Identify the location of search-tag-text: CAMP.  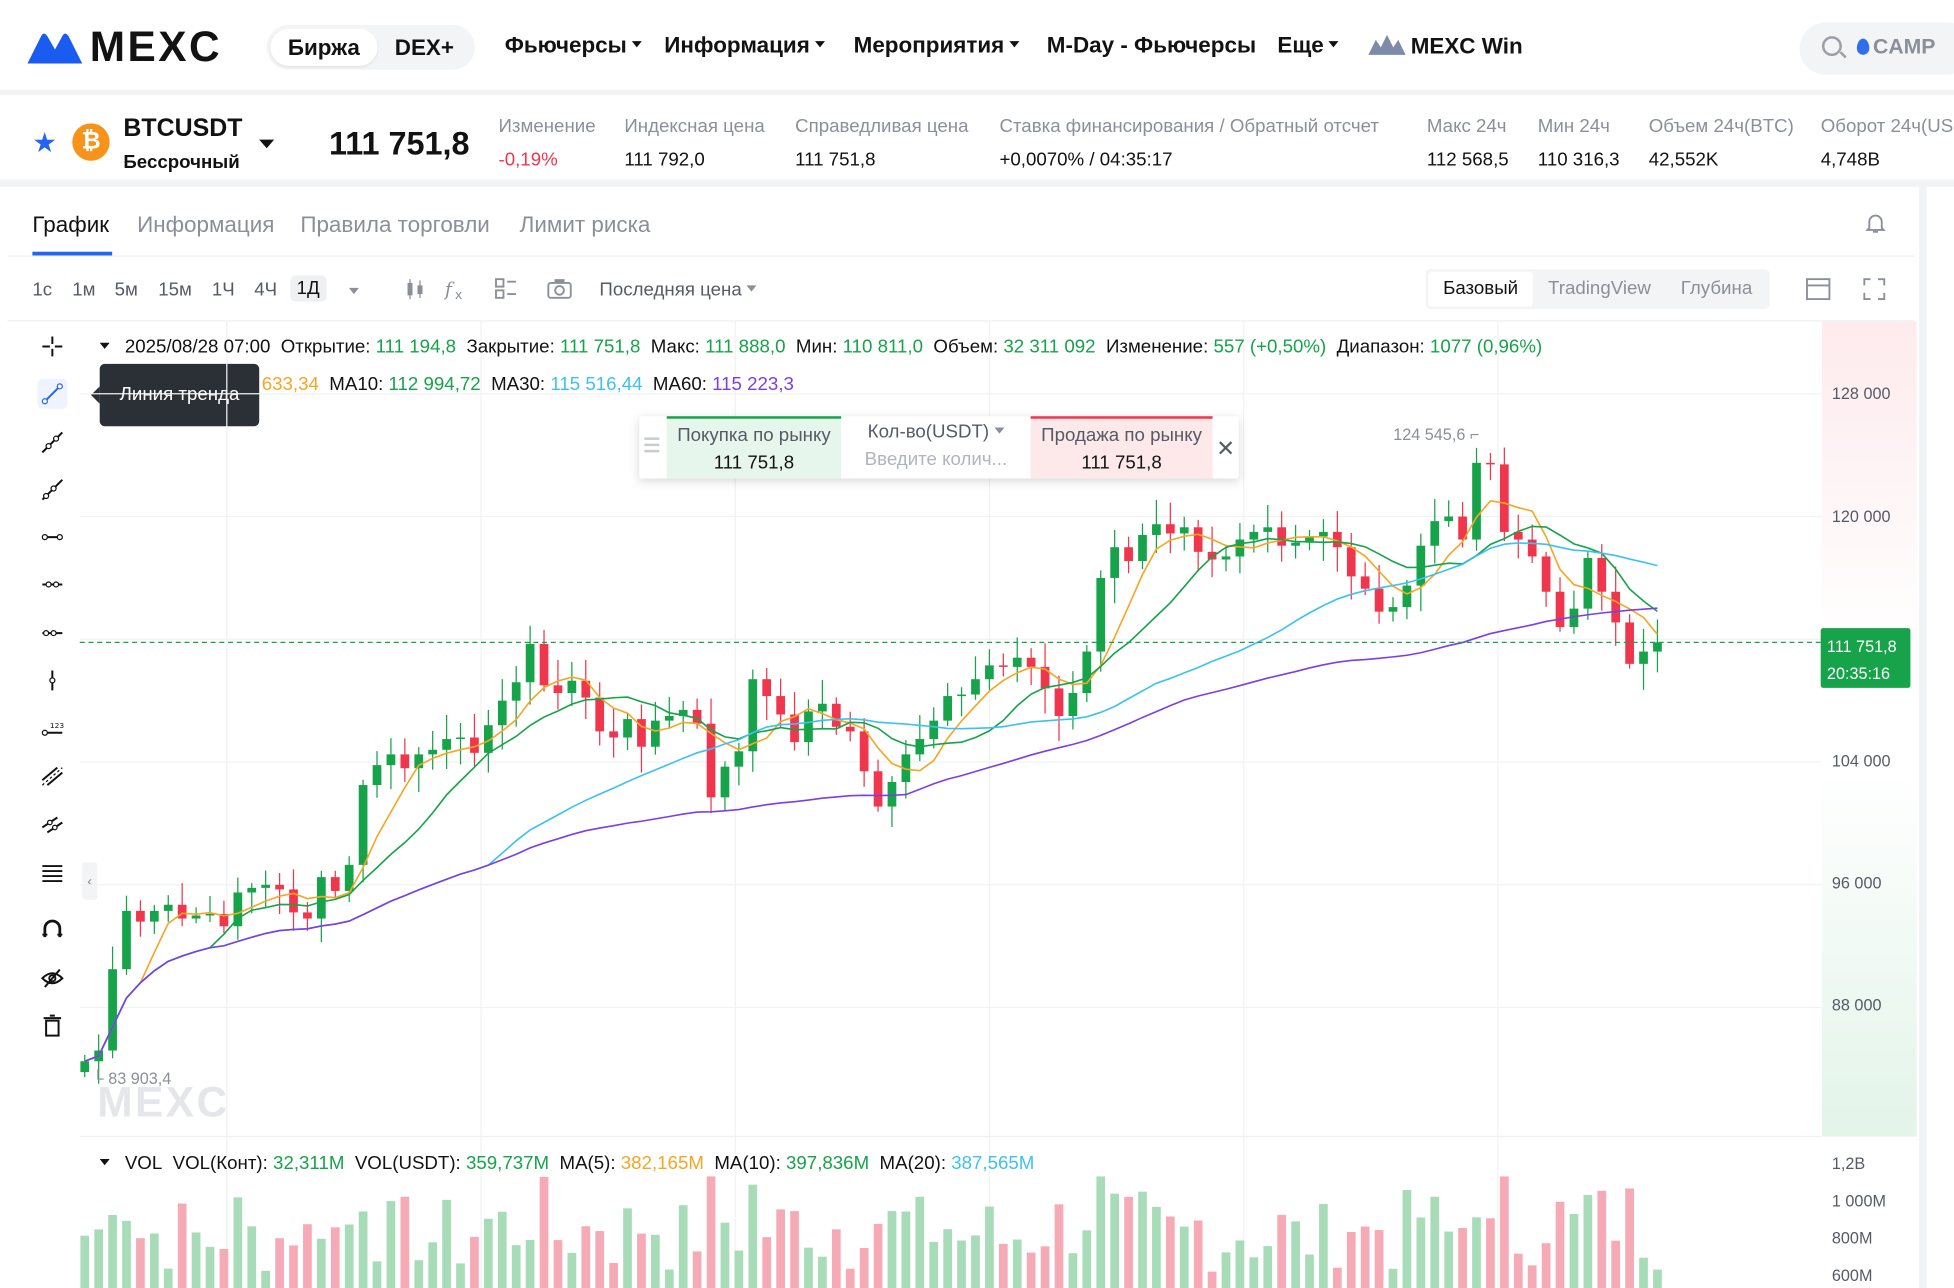
(1904, 46).